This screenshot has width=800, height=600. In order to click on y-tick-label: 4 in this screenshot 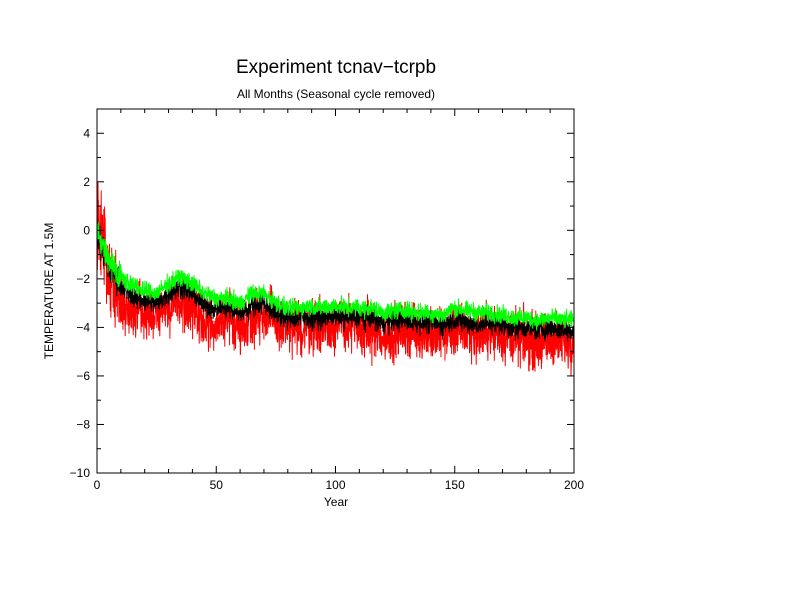, I will do `click(86, 133)`.